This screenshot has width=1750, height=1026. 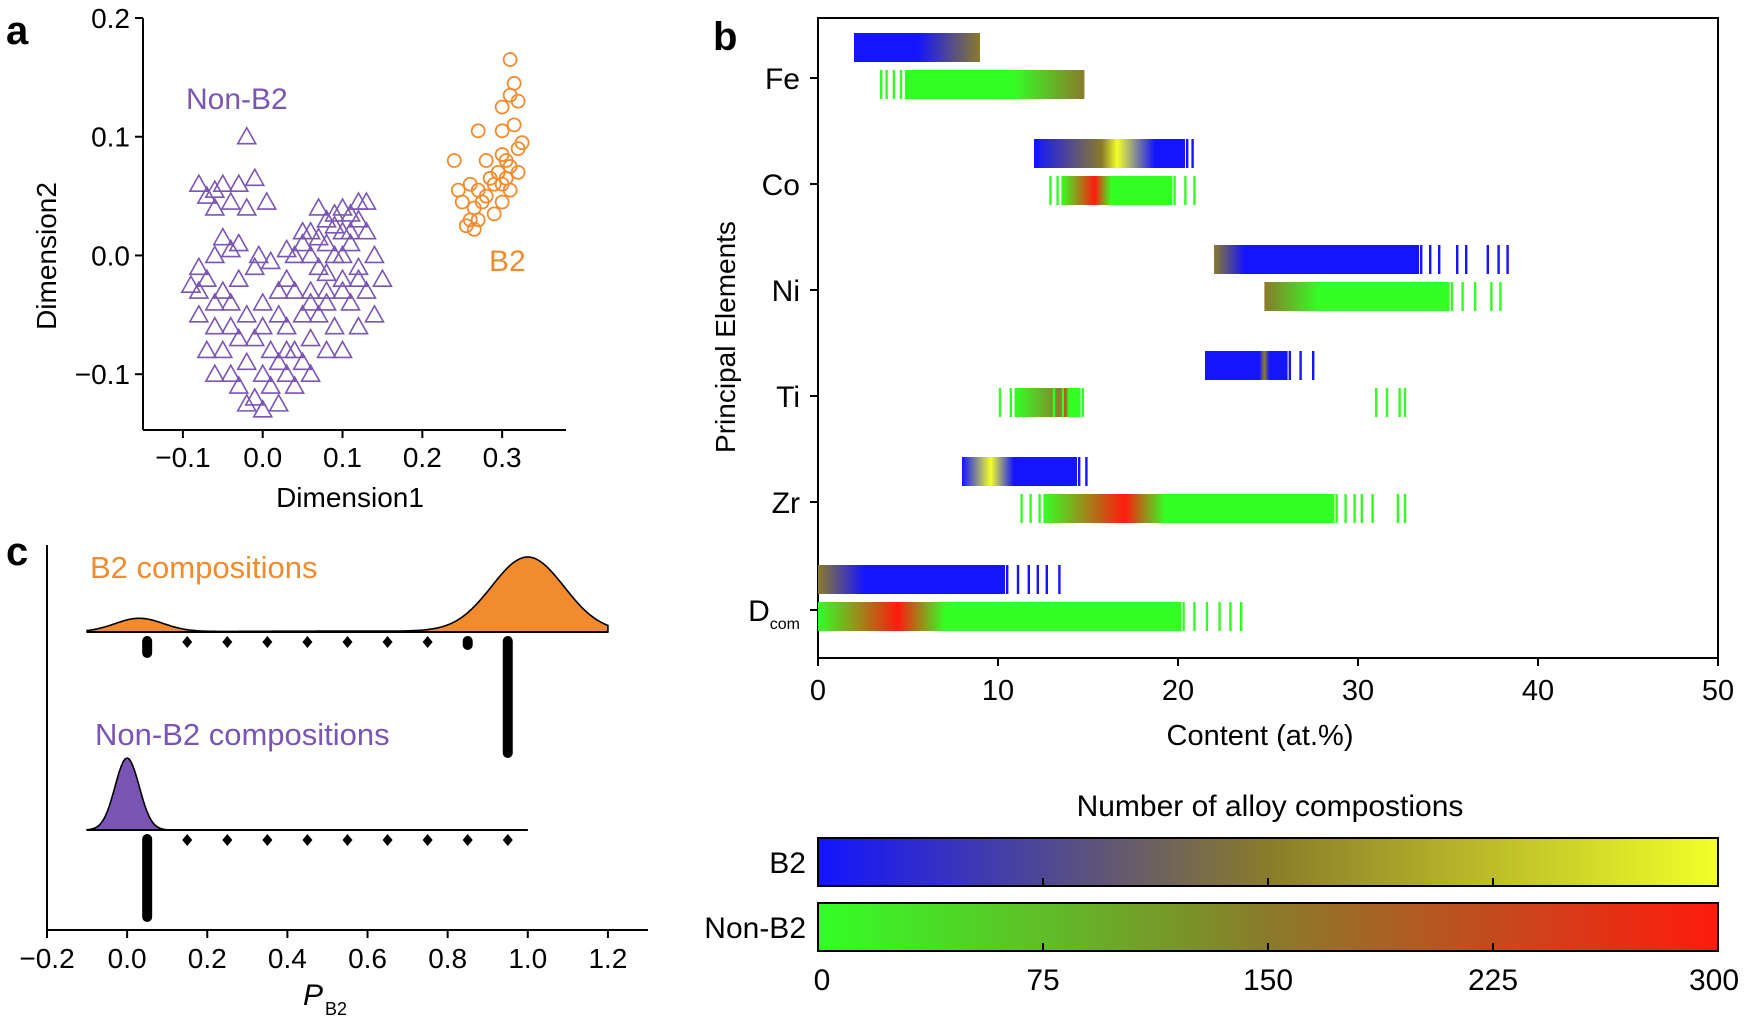 I want to click on colorbar-tick-label: 150, so click(x=1268, y=980).